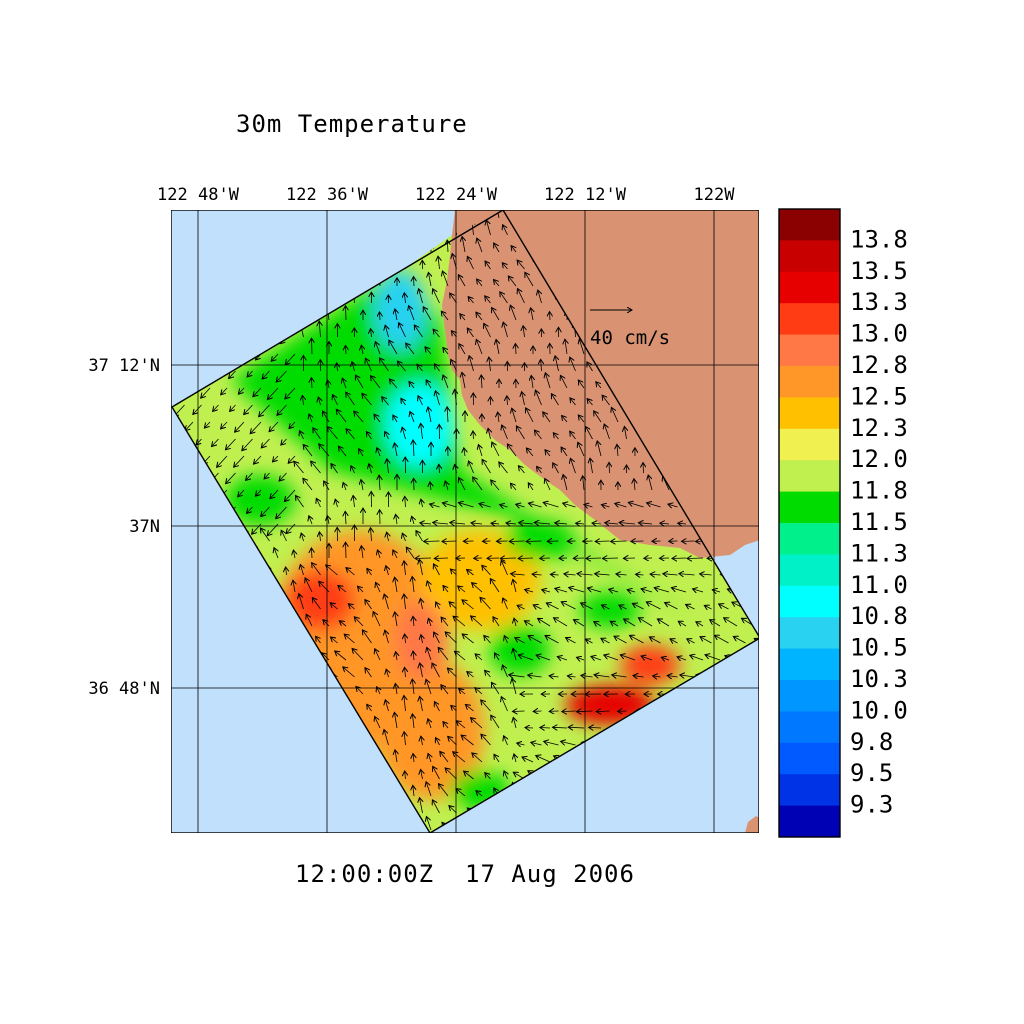  What do you see at coordinates (144, 527) in the screenshot?
I see `lat-label-2: 37N` at bounding box center [144, 527].